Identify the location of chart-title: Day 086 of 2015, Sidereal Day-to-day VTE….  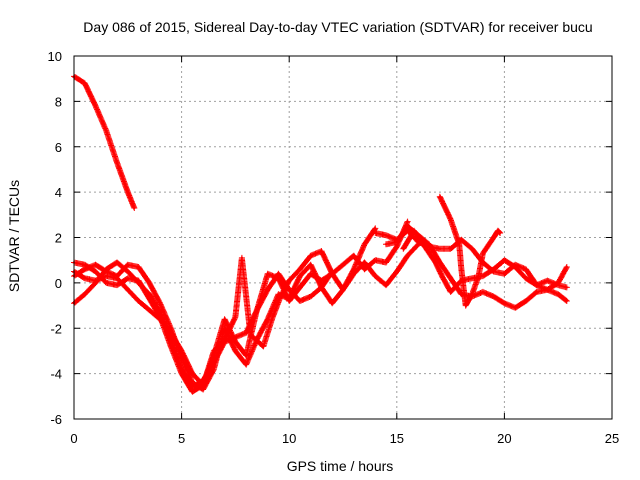
(337, 27).